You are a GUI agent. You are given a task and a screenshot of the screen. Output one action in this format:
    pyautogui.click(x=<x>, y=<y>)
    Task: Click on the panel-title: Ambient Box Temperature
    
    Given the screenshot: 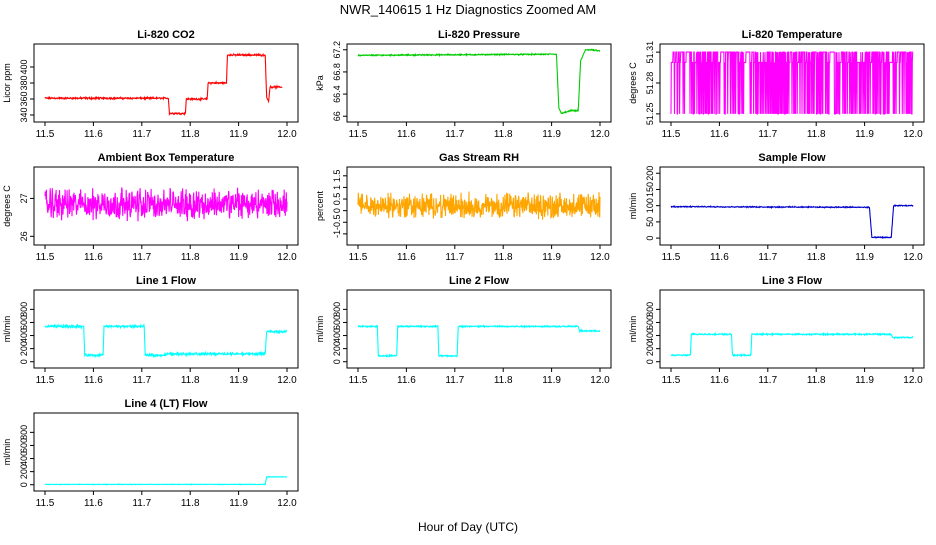 What is the action you would take?
    pyautogui.click(x=166, y=158)
    